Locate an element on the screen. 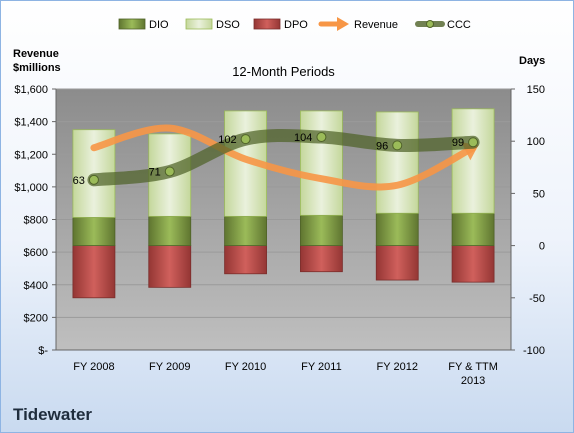 The width and height of the screenshot is (574, 433). ccc-line is located at coordinates (283, 158).